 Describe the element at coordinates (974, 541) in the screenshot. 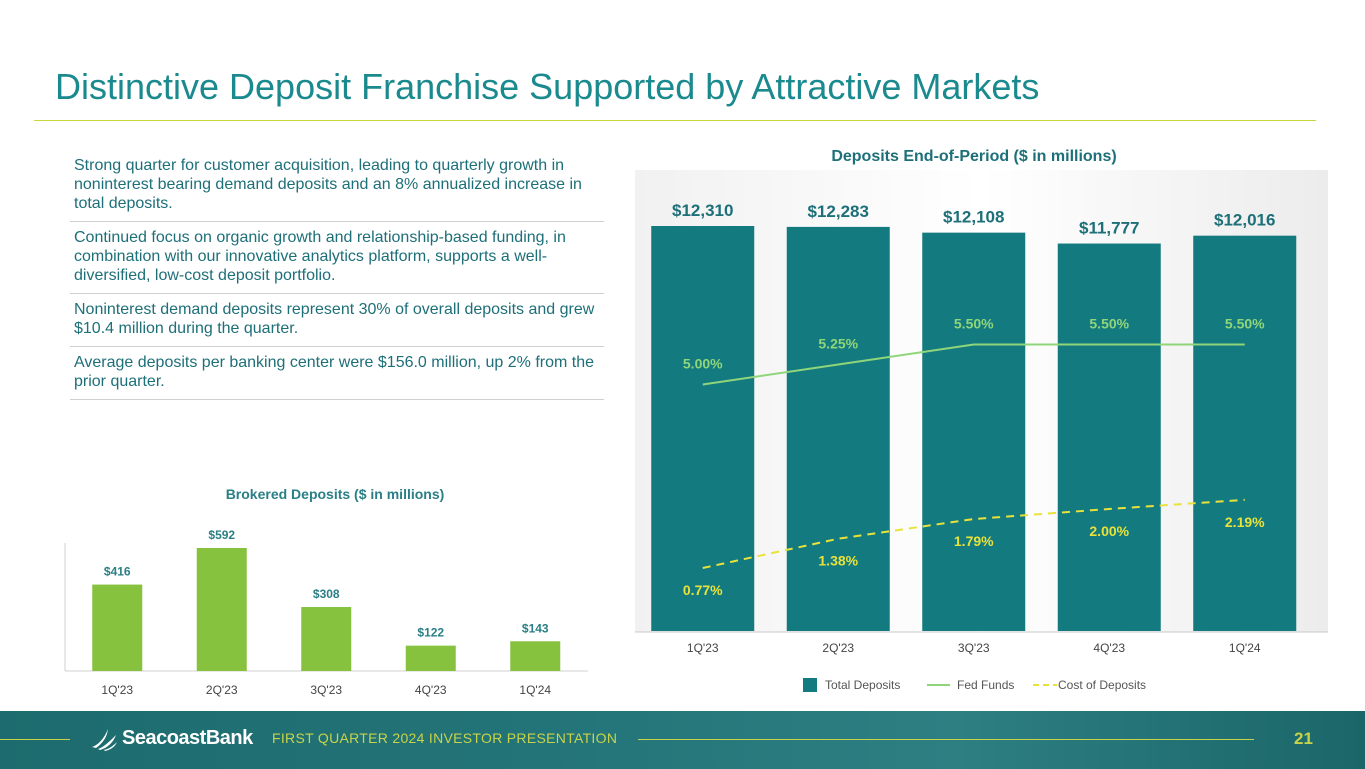

I see `cost-of-deposits-label: 1.79%` at that location.